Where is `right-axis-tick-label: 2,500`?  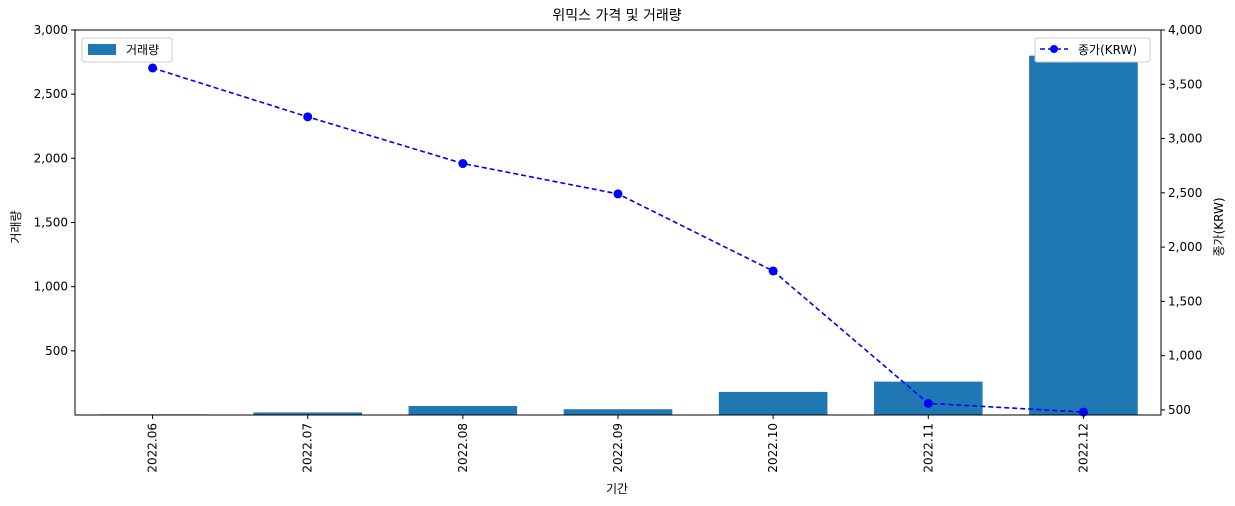
right-axis-tick-label: 2,500 is located at coordinates (1185, 193).